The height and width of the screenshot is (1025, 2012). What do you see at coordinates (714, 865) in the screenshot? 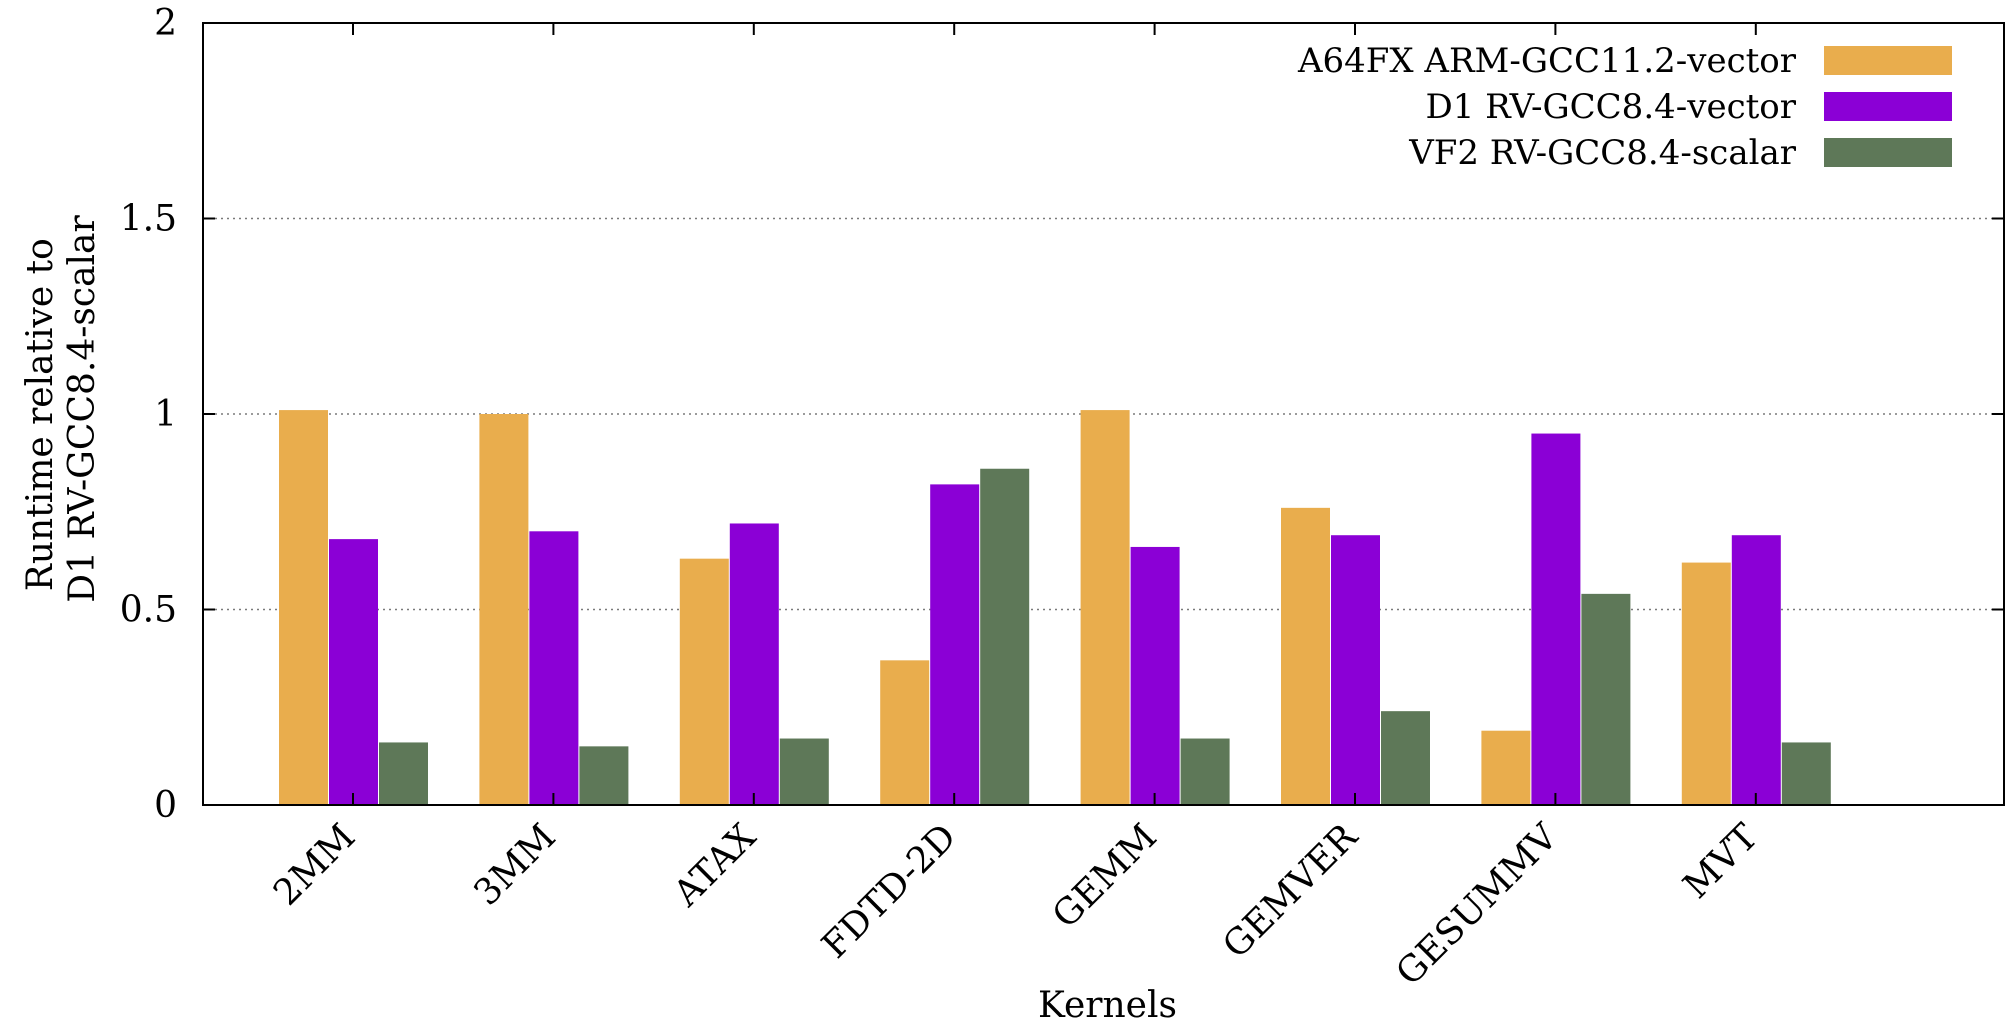
I see `x-tick-label: ATAX` at bounding box center [714, 865].